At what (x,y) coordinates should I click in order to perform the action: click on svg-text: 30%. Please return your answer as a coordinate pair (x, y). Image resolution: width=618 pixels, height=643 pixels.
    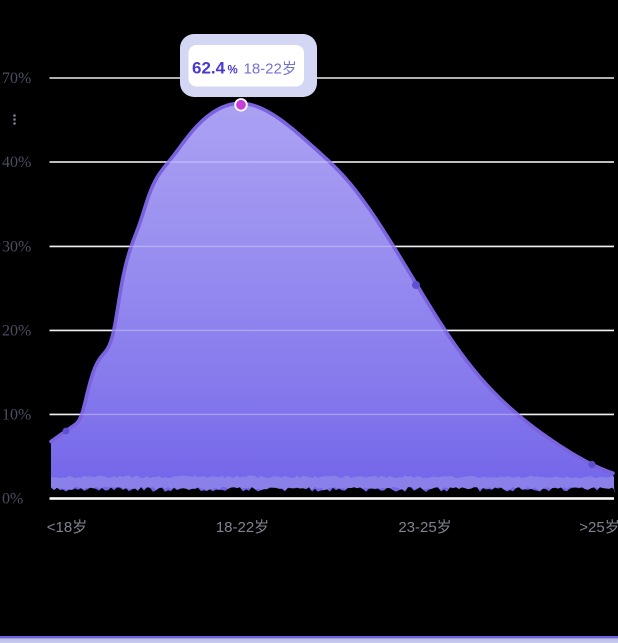
    Looking at the image, I should click on (16, 247).